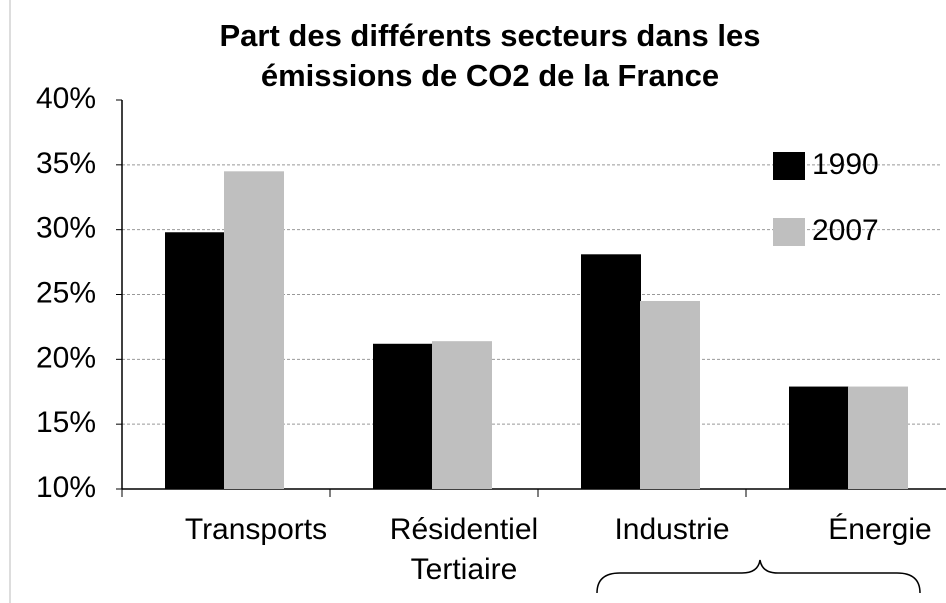 The width and height of the screenshot is (946, 603). What do you see at coordinates (672, 529) in the screenshot?
I see `x-tick-label: Industrie` at bounding box center [672, 529].